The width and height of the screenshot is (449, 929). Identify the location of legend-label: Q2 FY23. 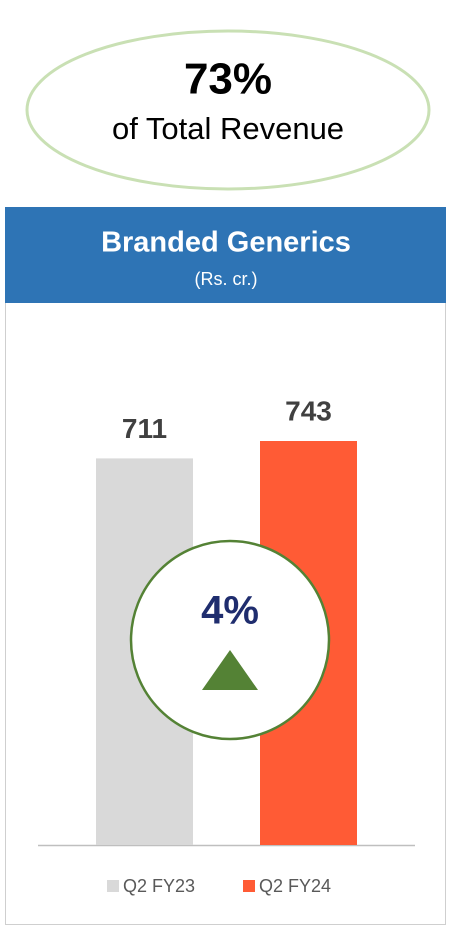
(159, 886).